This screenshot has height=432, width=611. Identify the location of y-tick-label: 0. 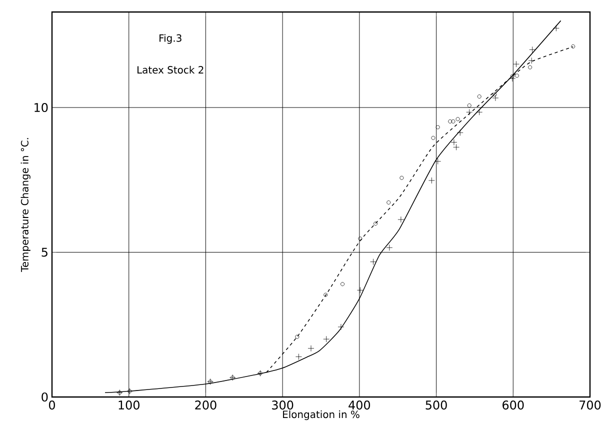
(45, 397).